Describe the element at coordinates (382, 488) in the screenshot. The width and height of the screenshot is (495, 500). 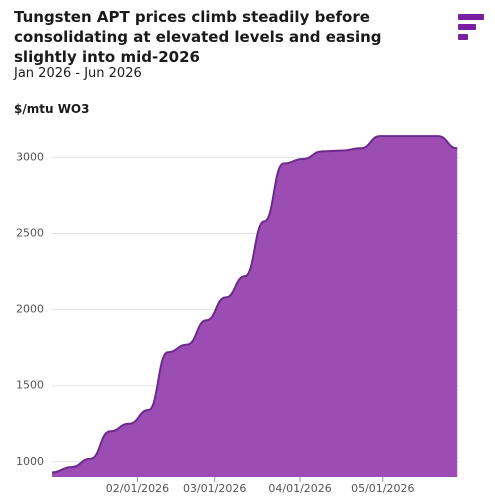
I see `x-tick-label: 05/01/2026` at that location.